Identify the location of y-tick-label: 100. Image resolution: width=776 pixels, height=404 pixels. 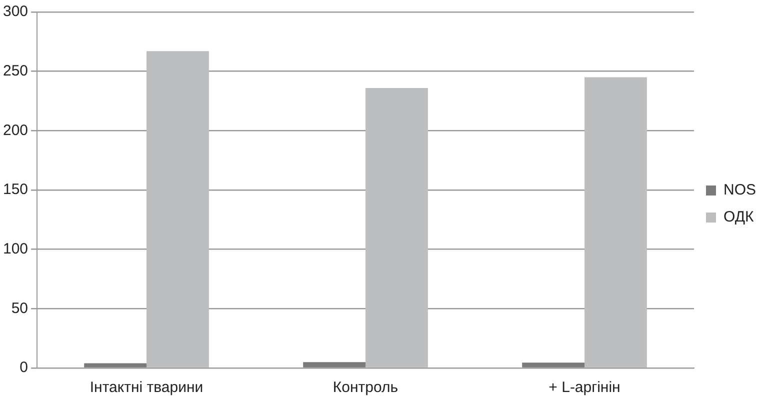
(15, 249).